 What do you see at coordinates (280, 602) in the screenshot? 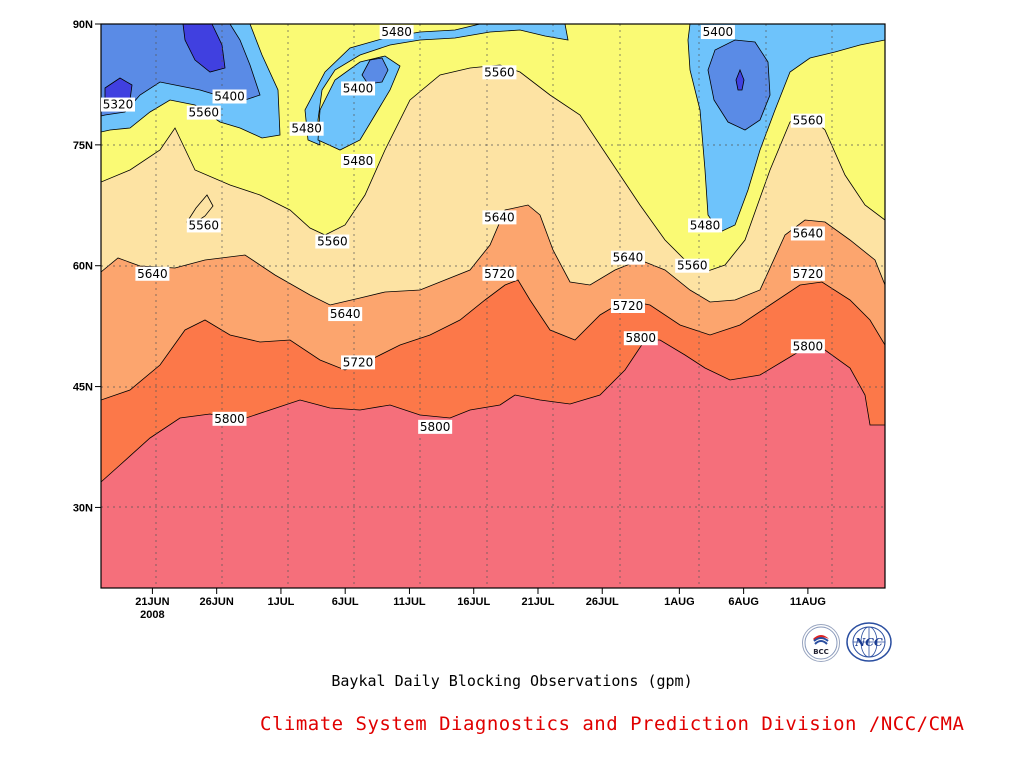
I see `x-tick-label: 1JUL` at bounding box center [280, 602].